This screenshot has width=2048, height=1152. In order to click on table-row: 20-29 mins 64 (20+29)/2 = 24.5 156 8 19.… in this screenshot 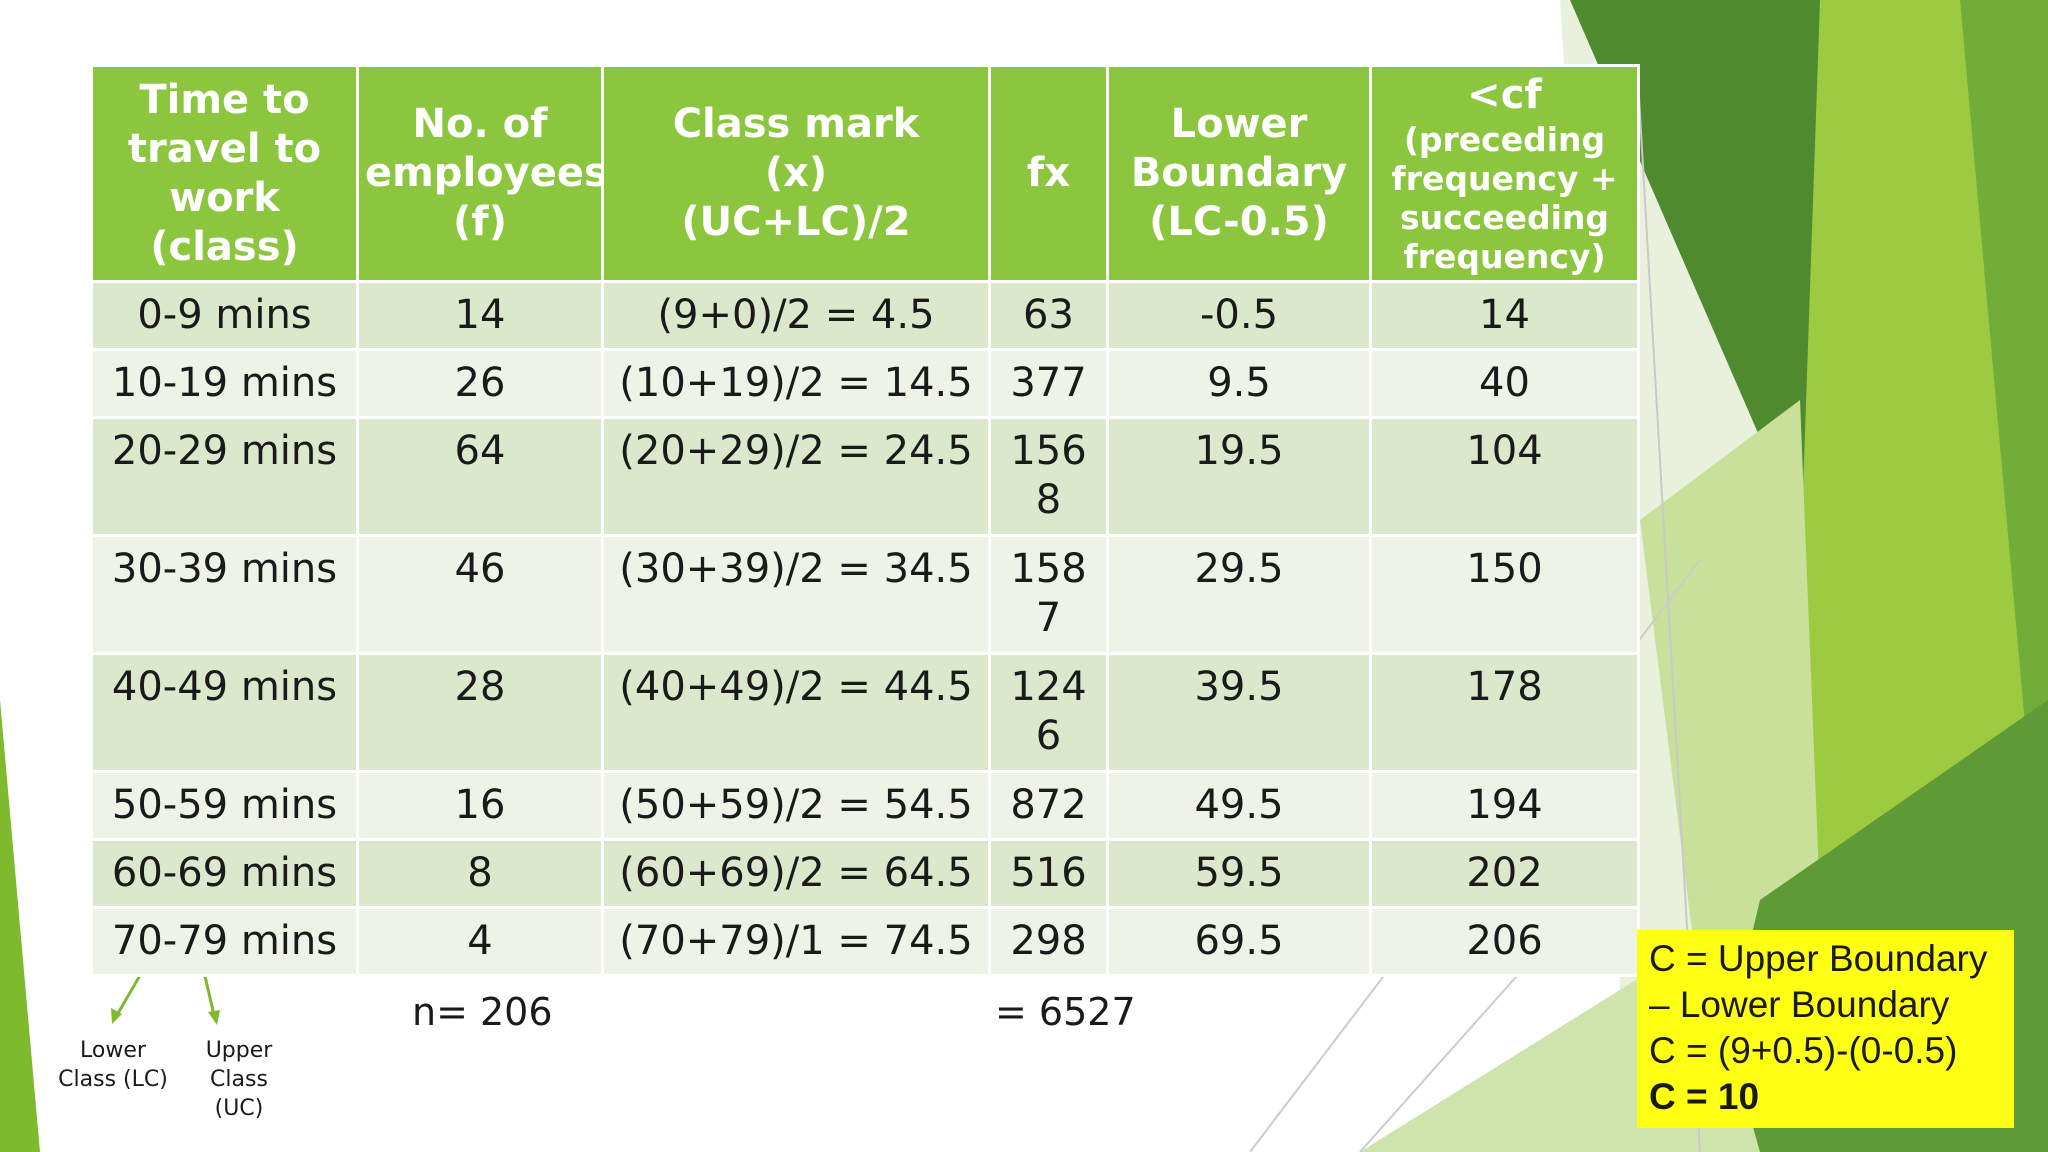, I will do `click(865, 476)`.